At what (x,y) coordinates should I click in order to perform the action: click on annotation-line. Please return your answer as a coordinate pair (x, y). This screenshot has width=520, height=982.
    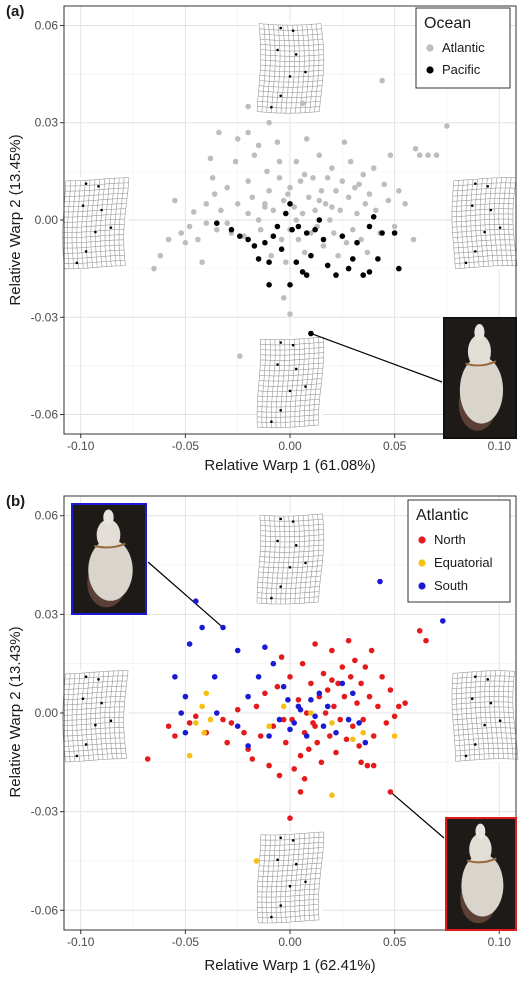
    Looking at the image, I should click on (376, 357).